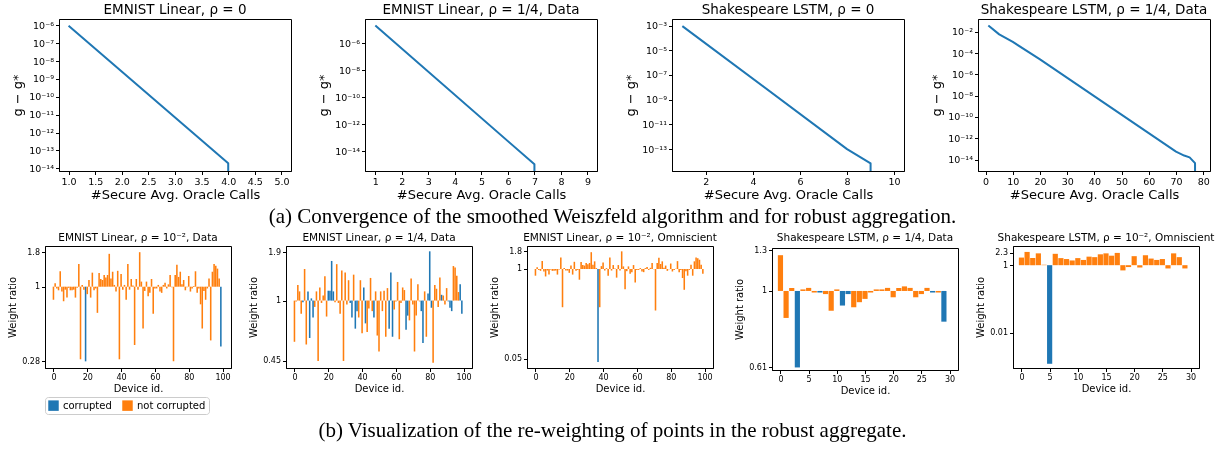 The height and width of the screenshot is (475, 1225). What do you see at coordinates (33, 252) in the screenshot?
I see `y-tick-label: 1.8` at bounding box center [33, 252].